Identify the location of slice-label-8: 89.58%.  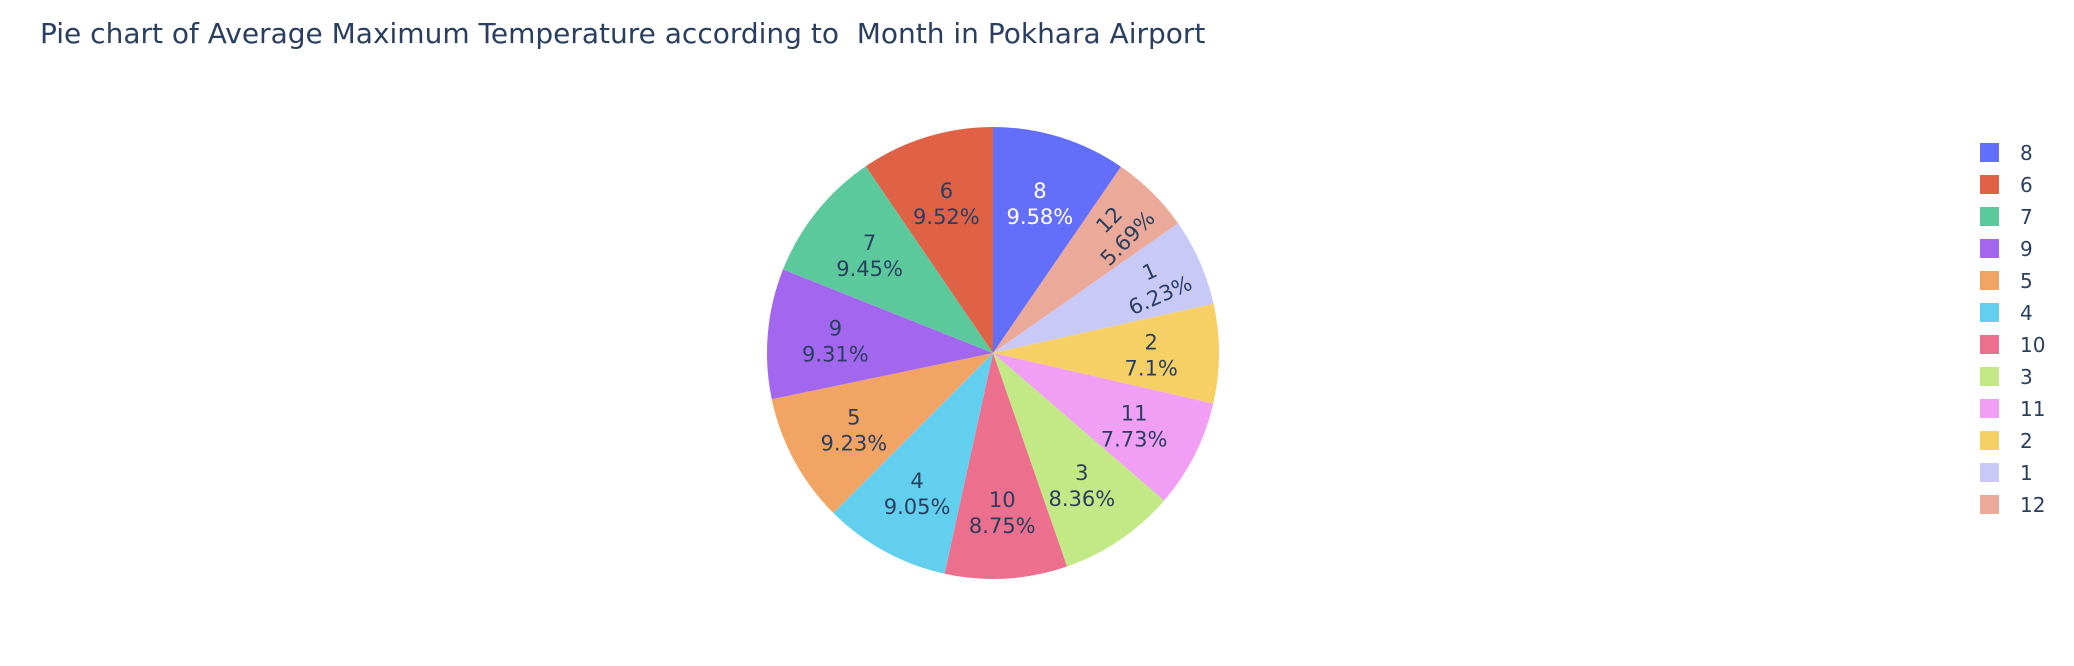
(1040, 204).